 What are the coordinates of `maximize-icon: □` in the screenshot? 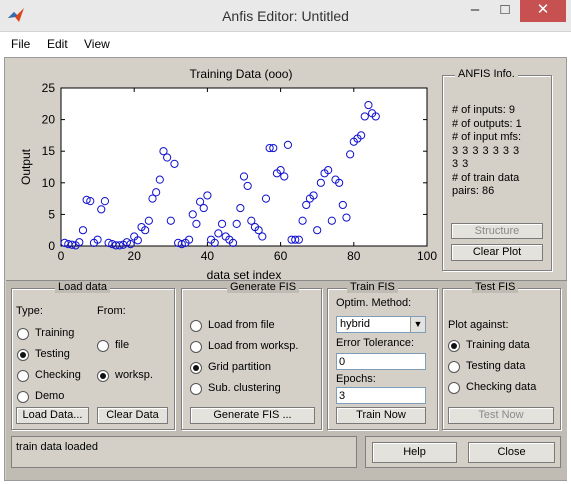 It's located at (505, 9).